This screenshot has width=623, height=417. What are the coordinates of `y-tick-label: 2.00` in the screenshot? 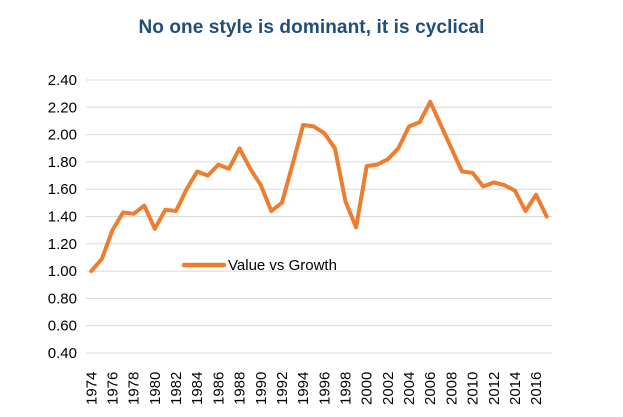 It's located at (62, 135).